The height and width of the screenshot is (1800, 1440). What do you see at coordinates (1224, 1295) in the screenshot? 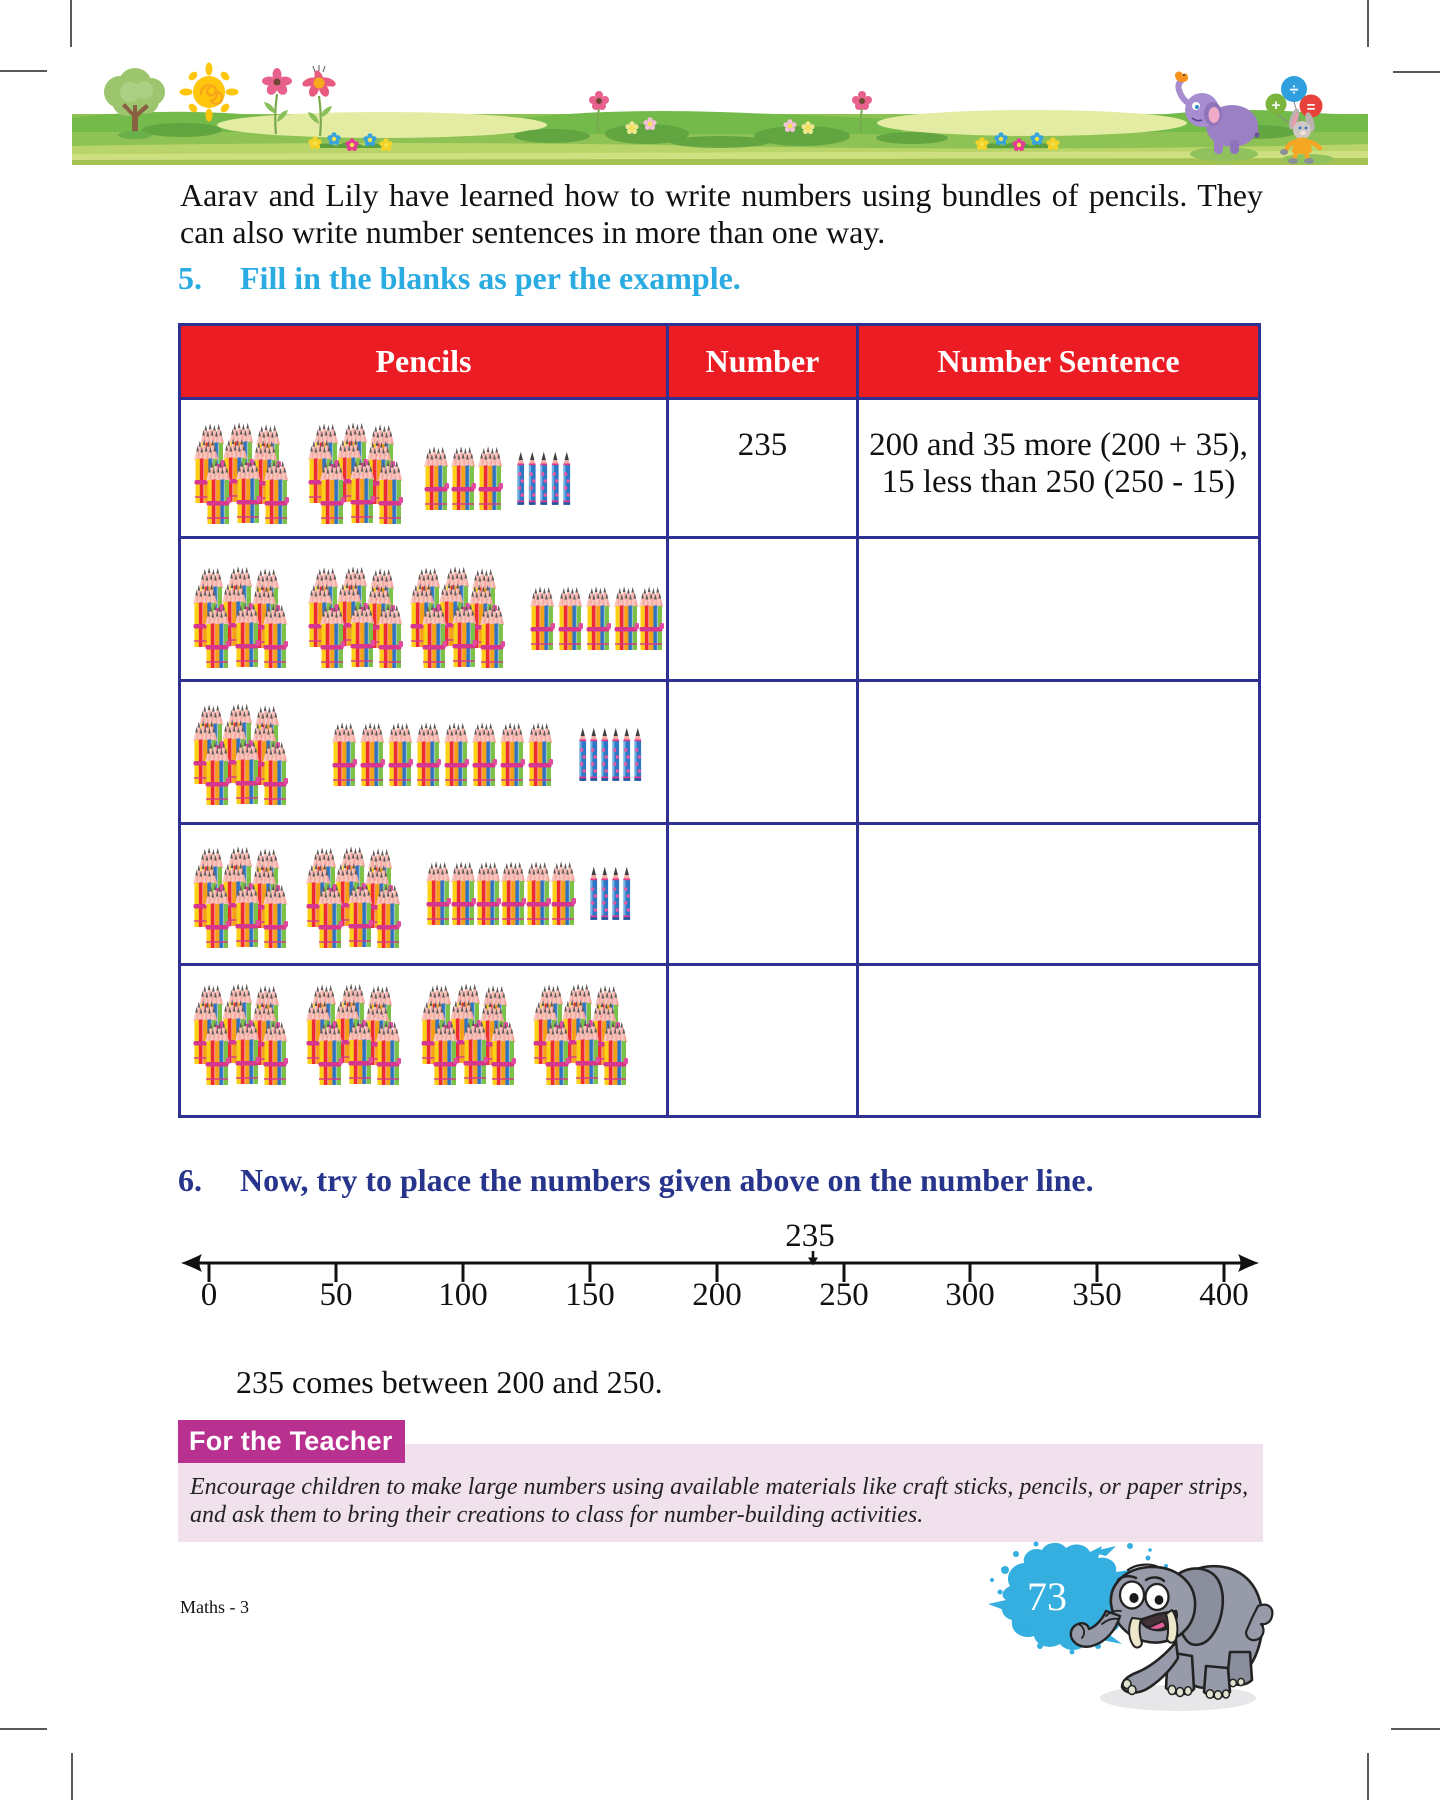
I see `svg-text: 400` at bounding box center [1224, 1295].